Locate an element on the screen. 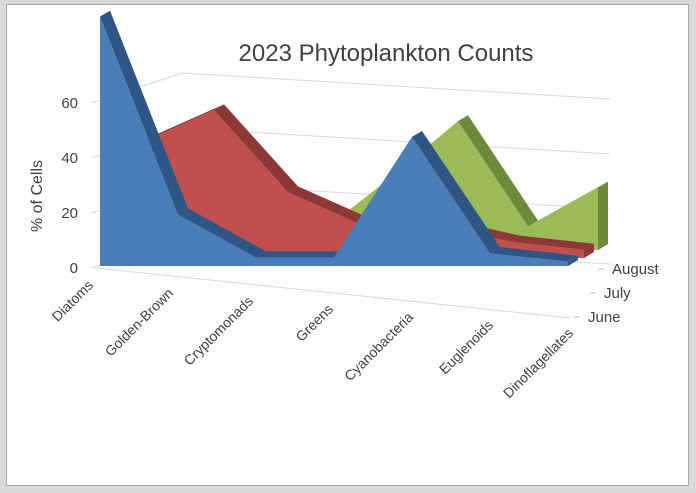  y-tick-label: 60 is located at coordinates (69, 103).